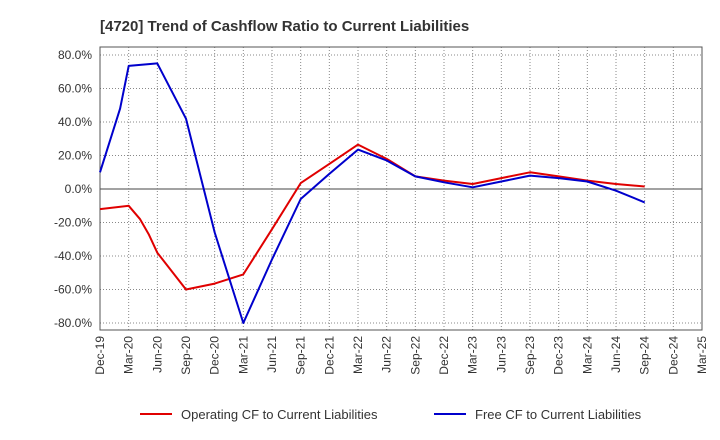 The height and width of the screenshot is (440, 720). Describe the element at coordinates (73, 223) in the screenshot. I see `y-tick-label: -20.0%` at that location.